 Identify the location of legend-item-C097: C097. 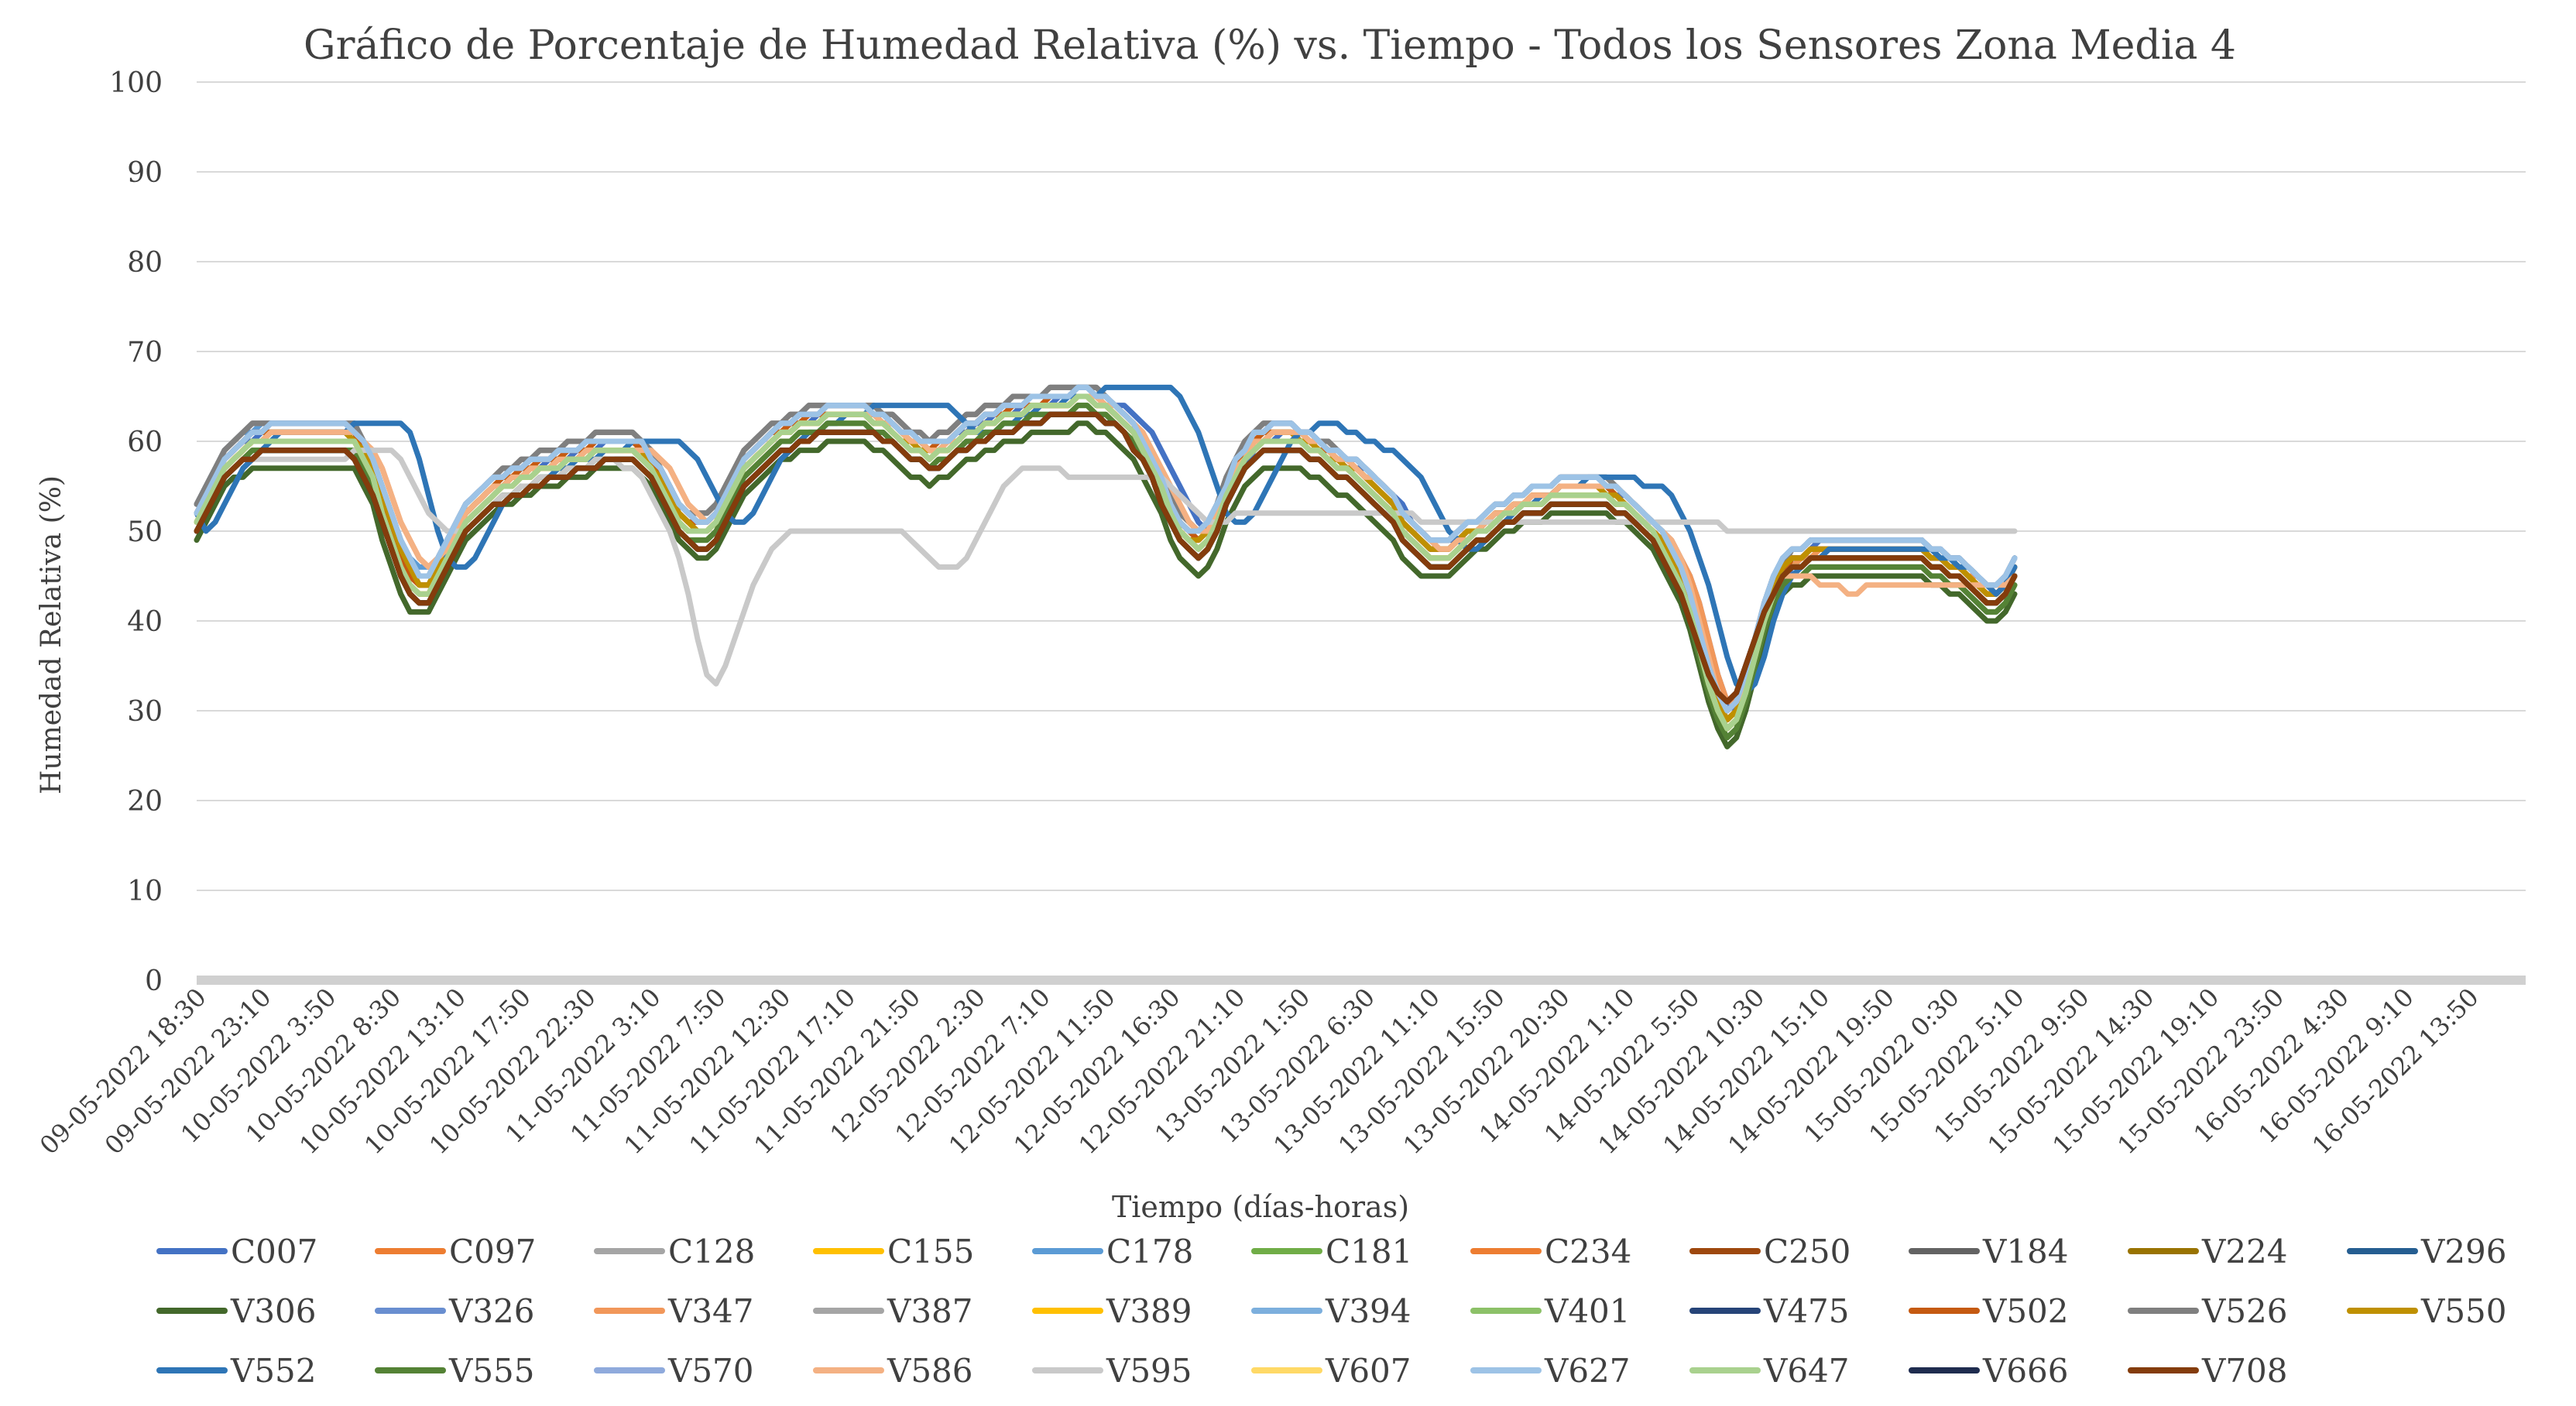
(455, 1252).